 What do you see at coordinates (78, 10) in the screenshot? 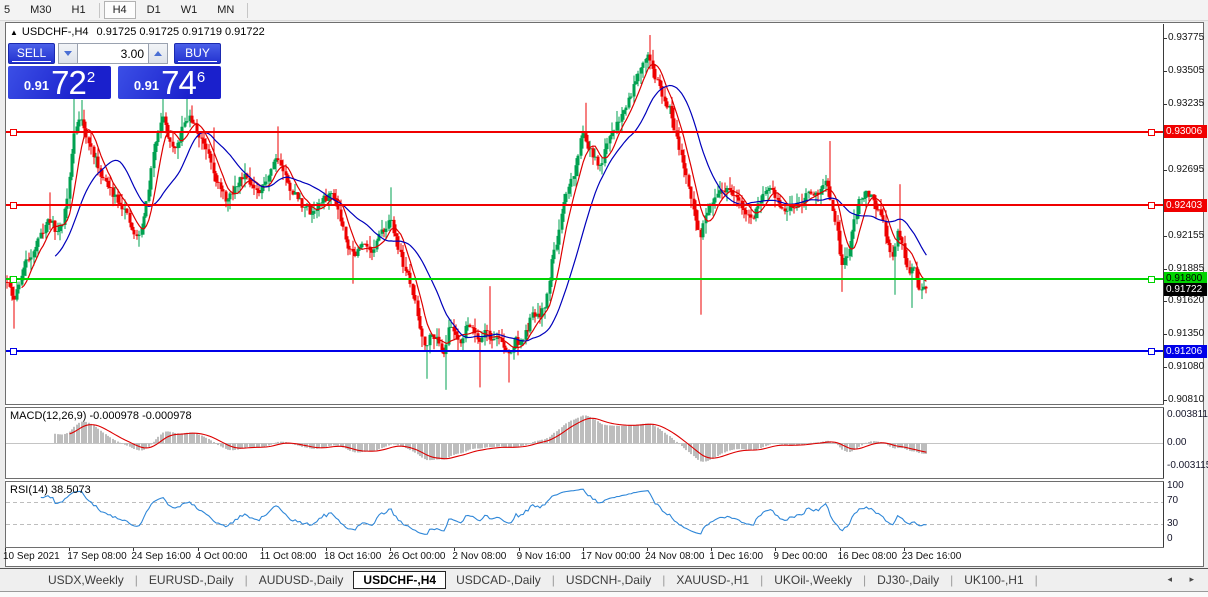
I see `timeframe-button-h1: H1` at bounding box center [78, 10].